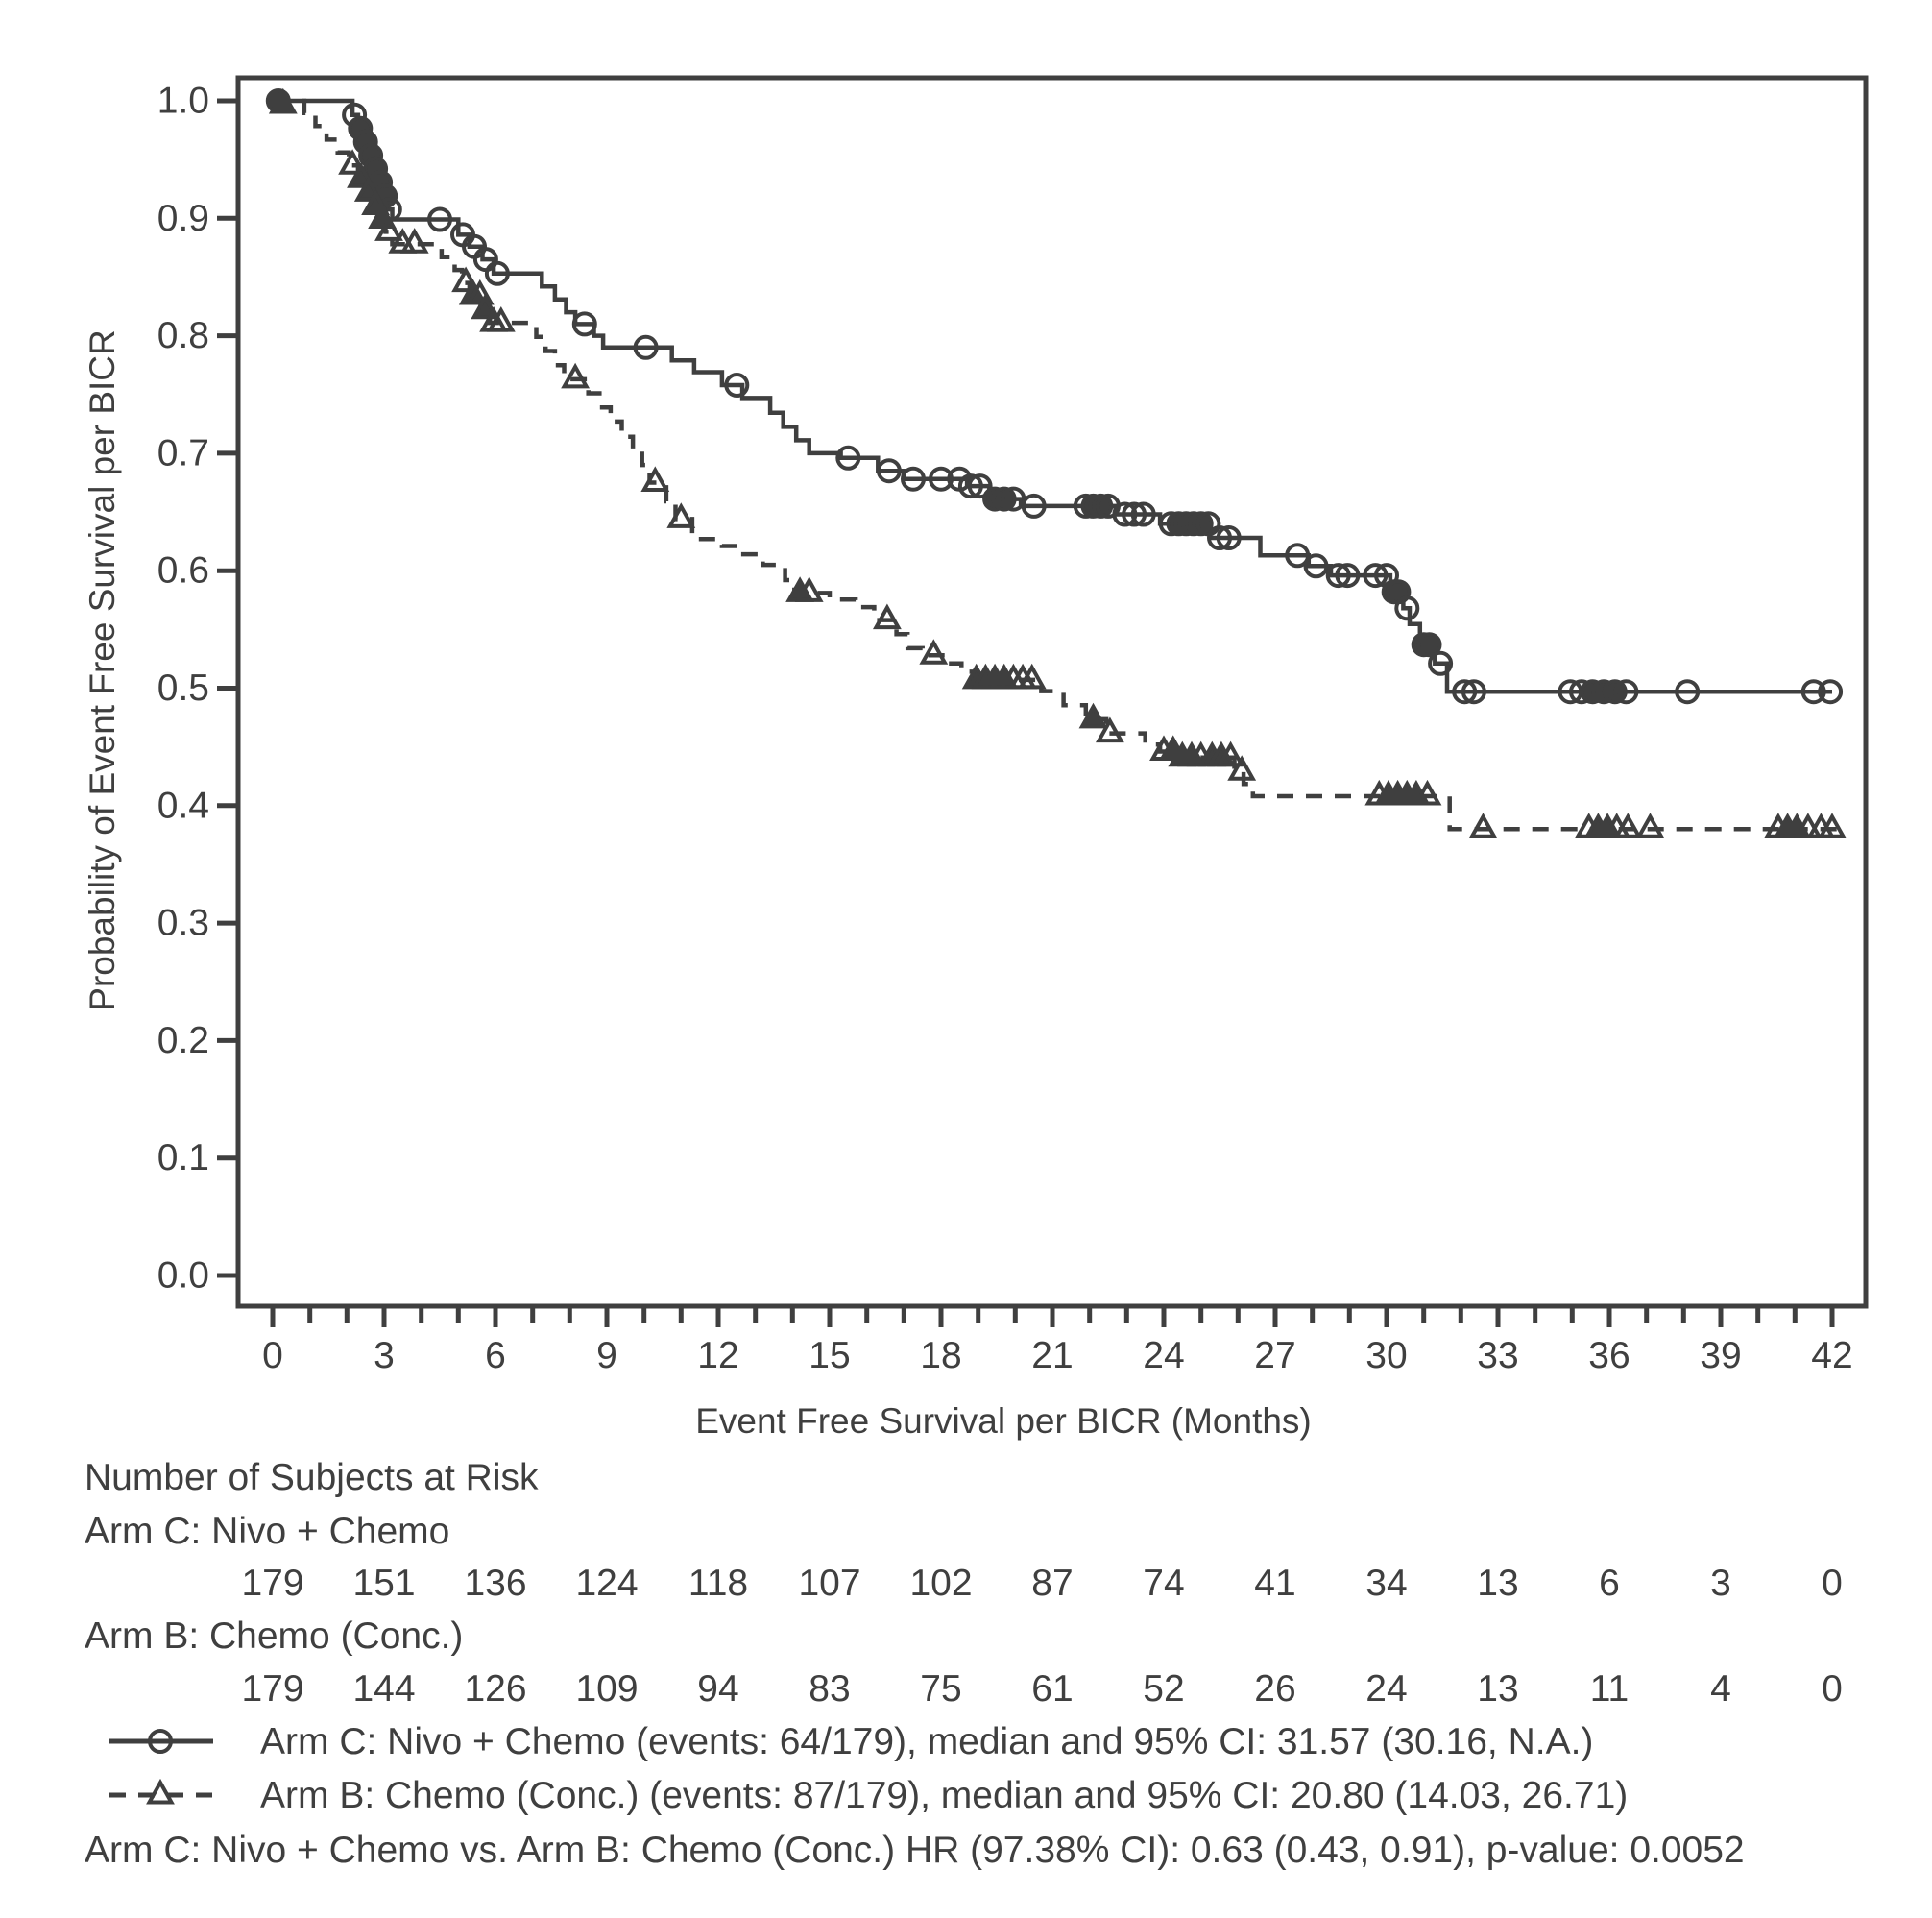 The image size is (1932, 1918). What do you see at coordinates (606, 1689) in the screenshot?
I see `svg-text: 109` at bounding box center [606, 1689].